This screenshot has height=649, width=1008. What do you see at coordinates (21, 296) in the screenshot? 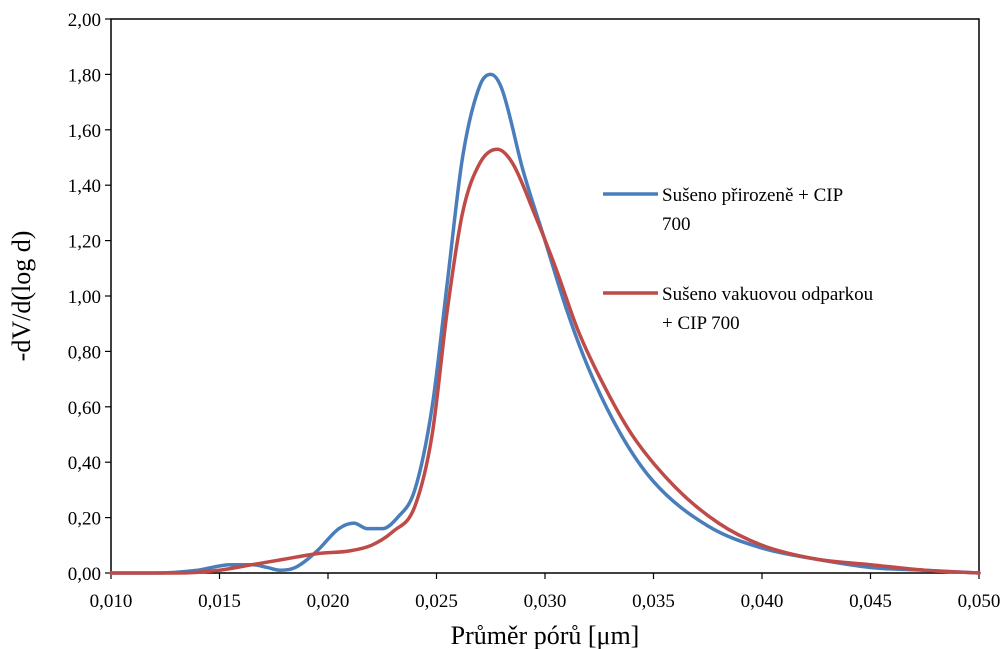
I see `y-axis-title: -dV/d(log d)` at bounding box center [21, 296].